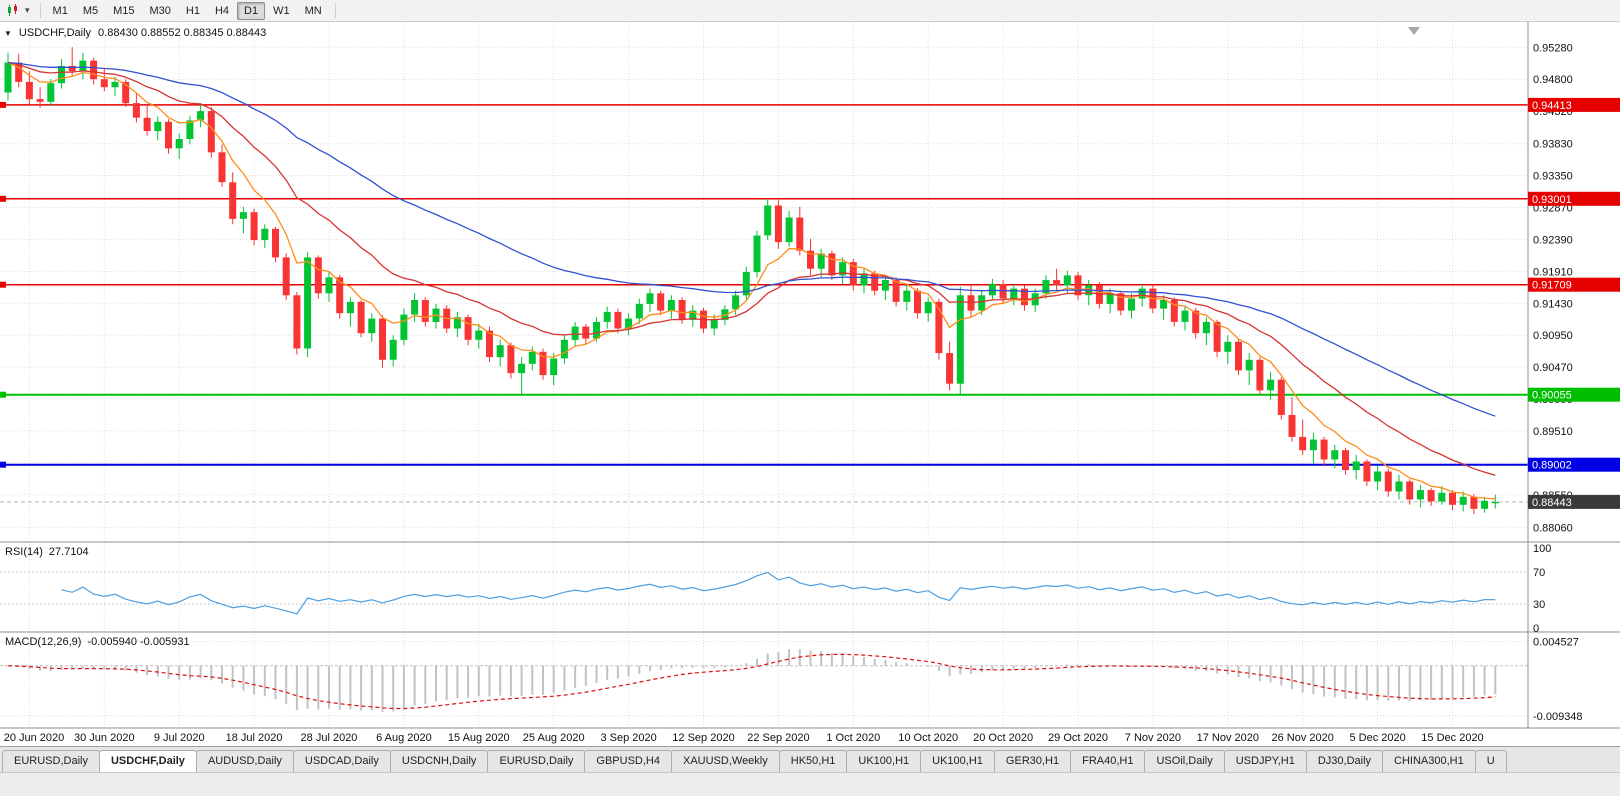  What do you see at coordinates (1553, 432) in the screenshot?
I see `svg-text: 0.89510` at bounding box center [1553, 432].